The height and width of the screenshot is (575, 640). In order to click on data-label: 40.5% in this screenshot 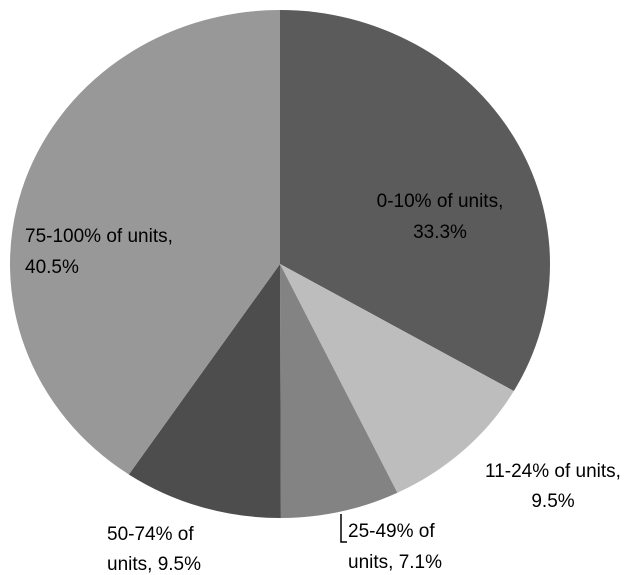, I will do `click(52, 267)`.